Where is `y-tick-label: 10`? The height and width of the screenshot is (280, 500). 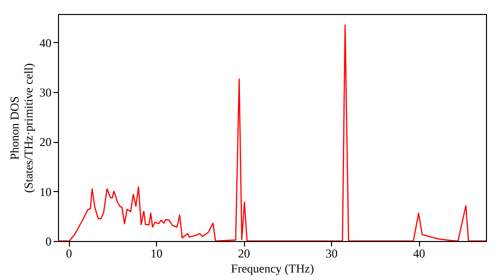
y-tick-label: 10 is located at coordinates (46, 191).